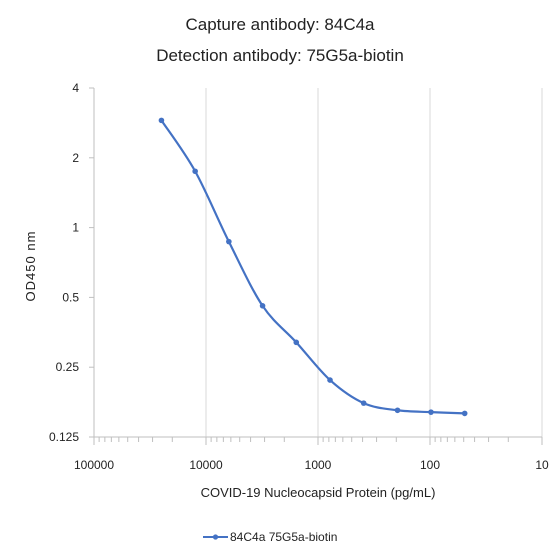 The width and height of the screenshot is (558, 559). I want to click on x-tick-label: 10, so click(542, 465).